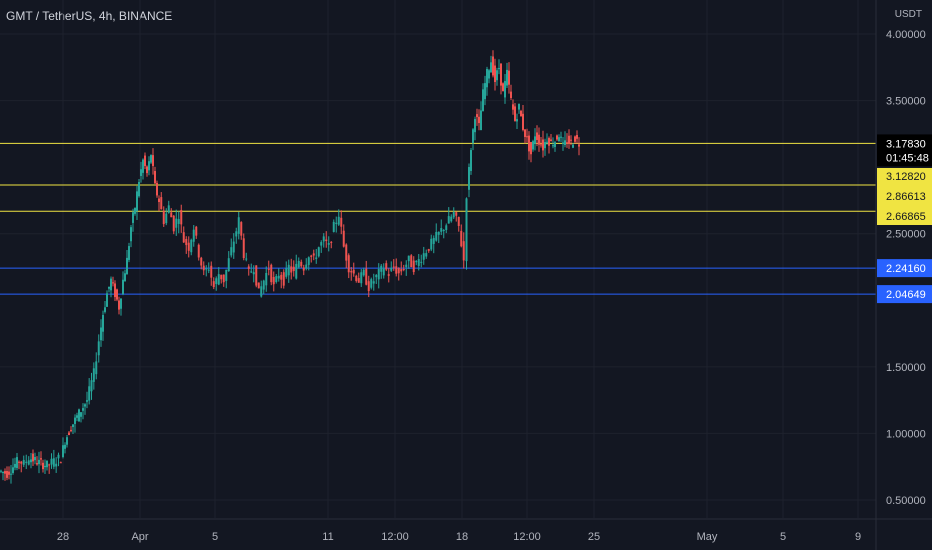 The width and height of the screenshot is (932, 550). I want to click on x-tick-label: 18, so click(462, 537).